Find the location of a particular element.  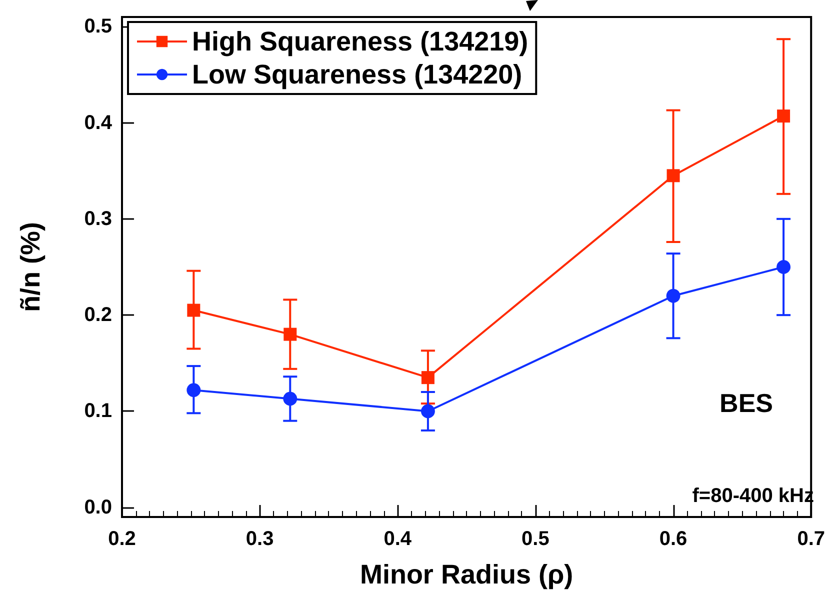

x-tick-label: 0.4 is located at coordinates (398, 539).